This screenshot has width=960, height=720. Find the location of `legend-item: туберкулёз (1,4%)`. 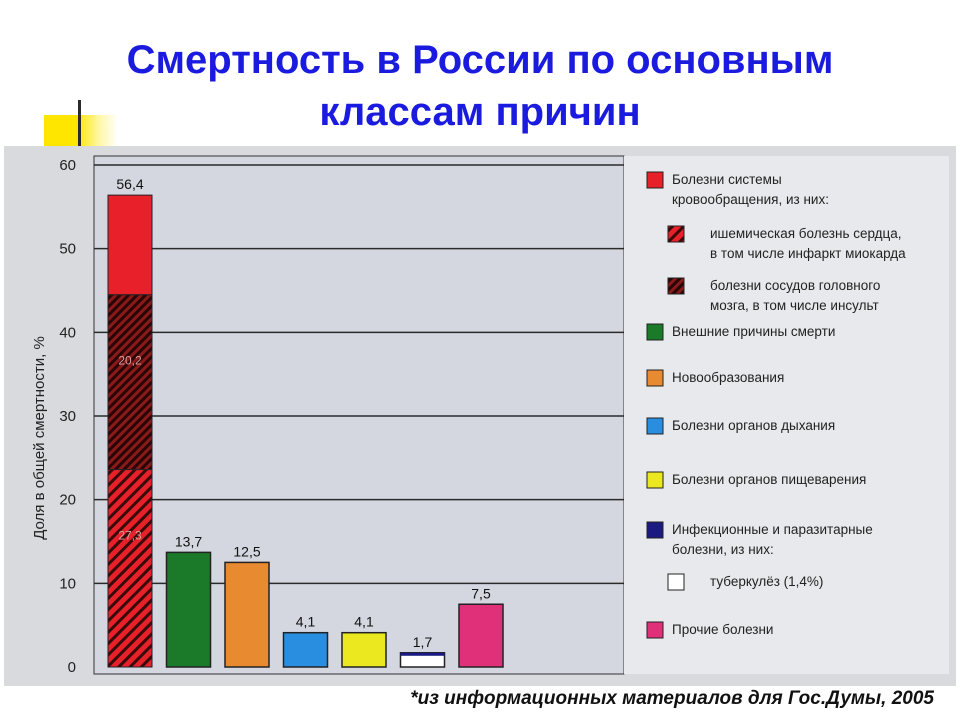

legend-item: туберкулёз (1,4%) is located at coordinates (745, 582).